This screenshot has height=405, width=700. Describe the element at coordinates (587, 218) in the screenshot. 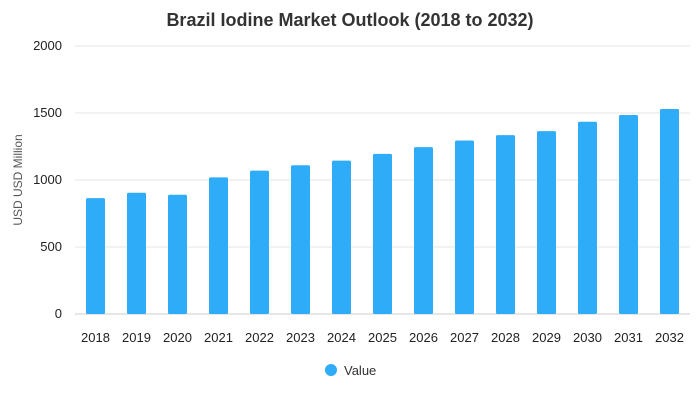

I see `bar-2030` at that location.